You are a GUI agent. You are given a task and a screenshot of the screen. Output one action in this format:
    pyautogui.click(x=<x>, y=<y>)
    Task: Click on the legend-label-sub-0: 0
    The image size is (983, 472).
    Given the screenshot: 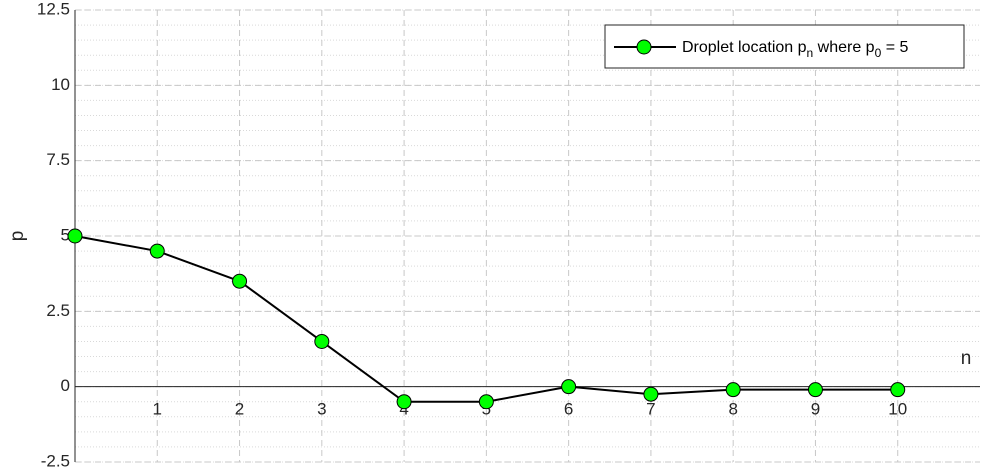 What is the action you would take?
    pyautogui.click(x=878, y=53)
    